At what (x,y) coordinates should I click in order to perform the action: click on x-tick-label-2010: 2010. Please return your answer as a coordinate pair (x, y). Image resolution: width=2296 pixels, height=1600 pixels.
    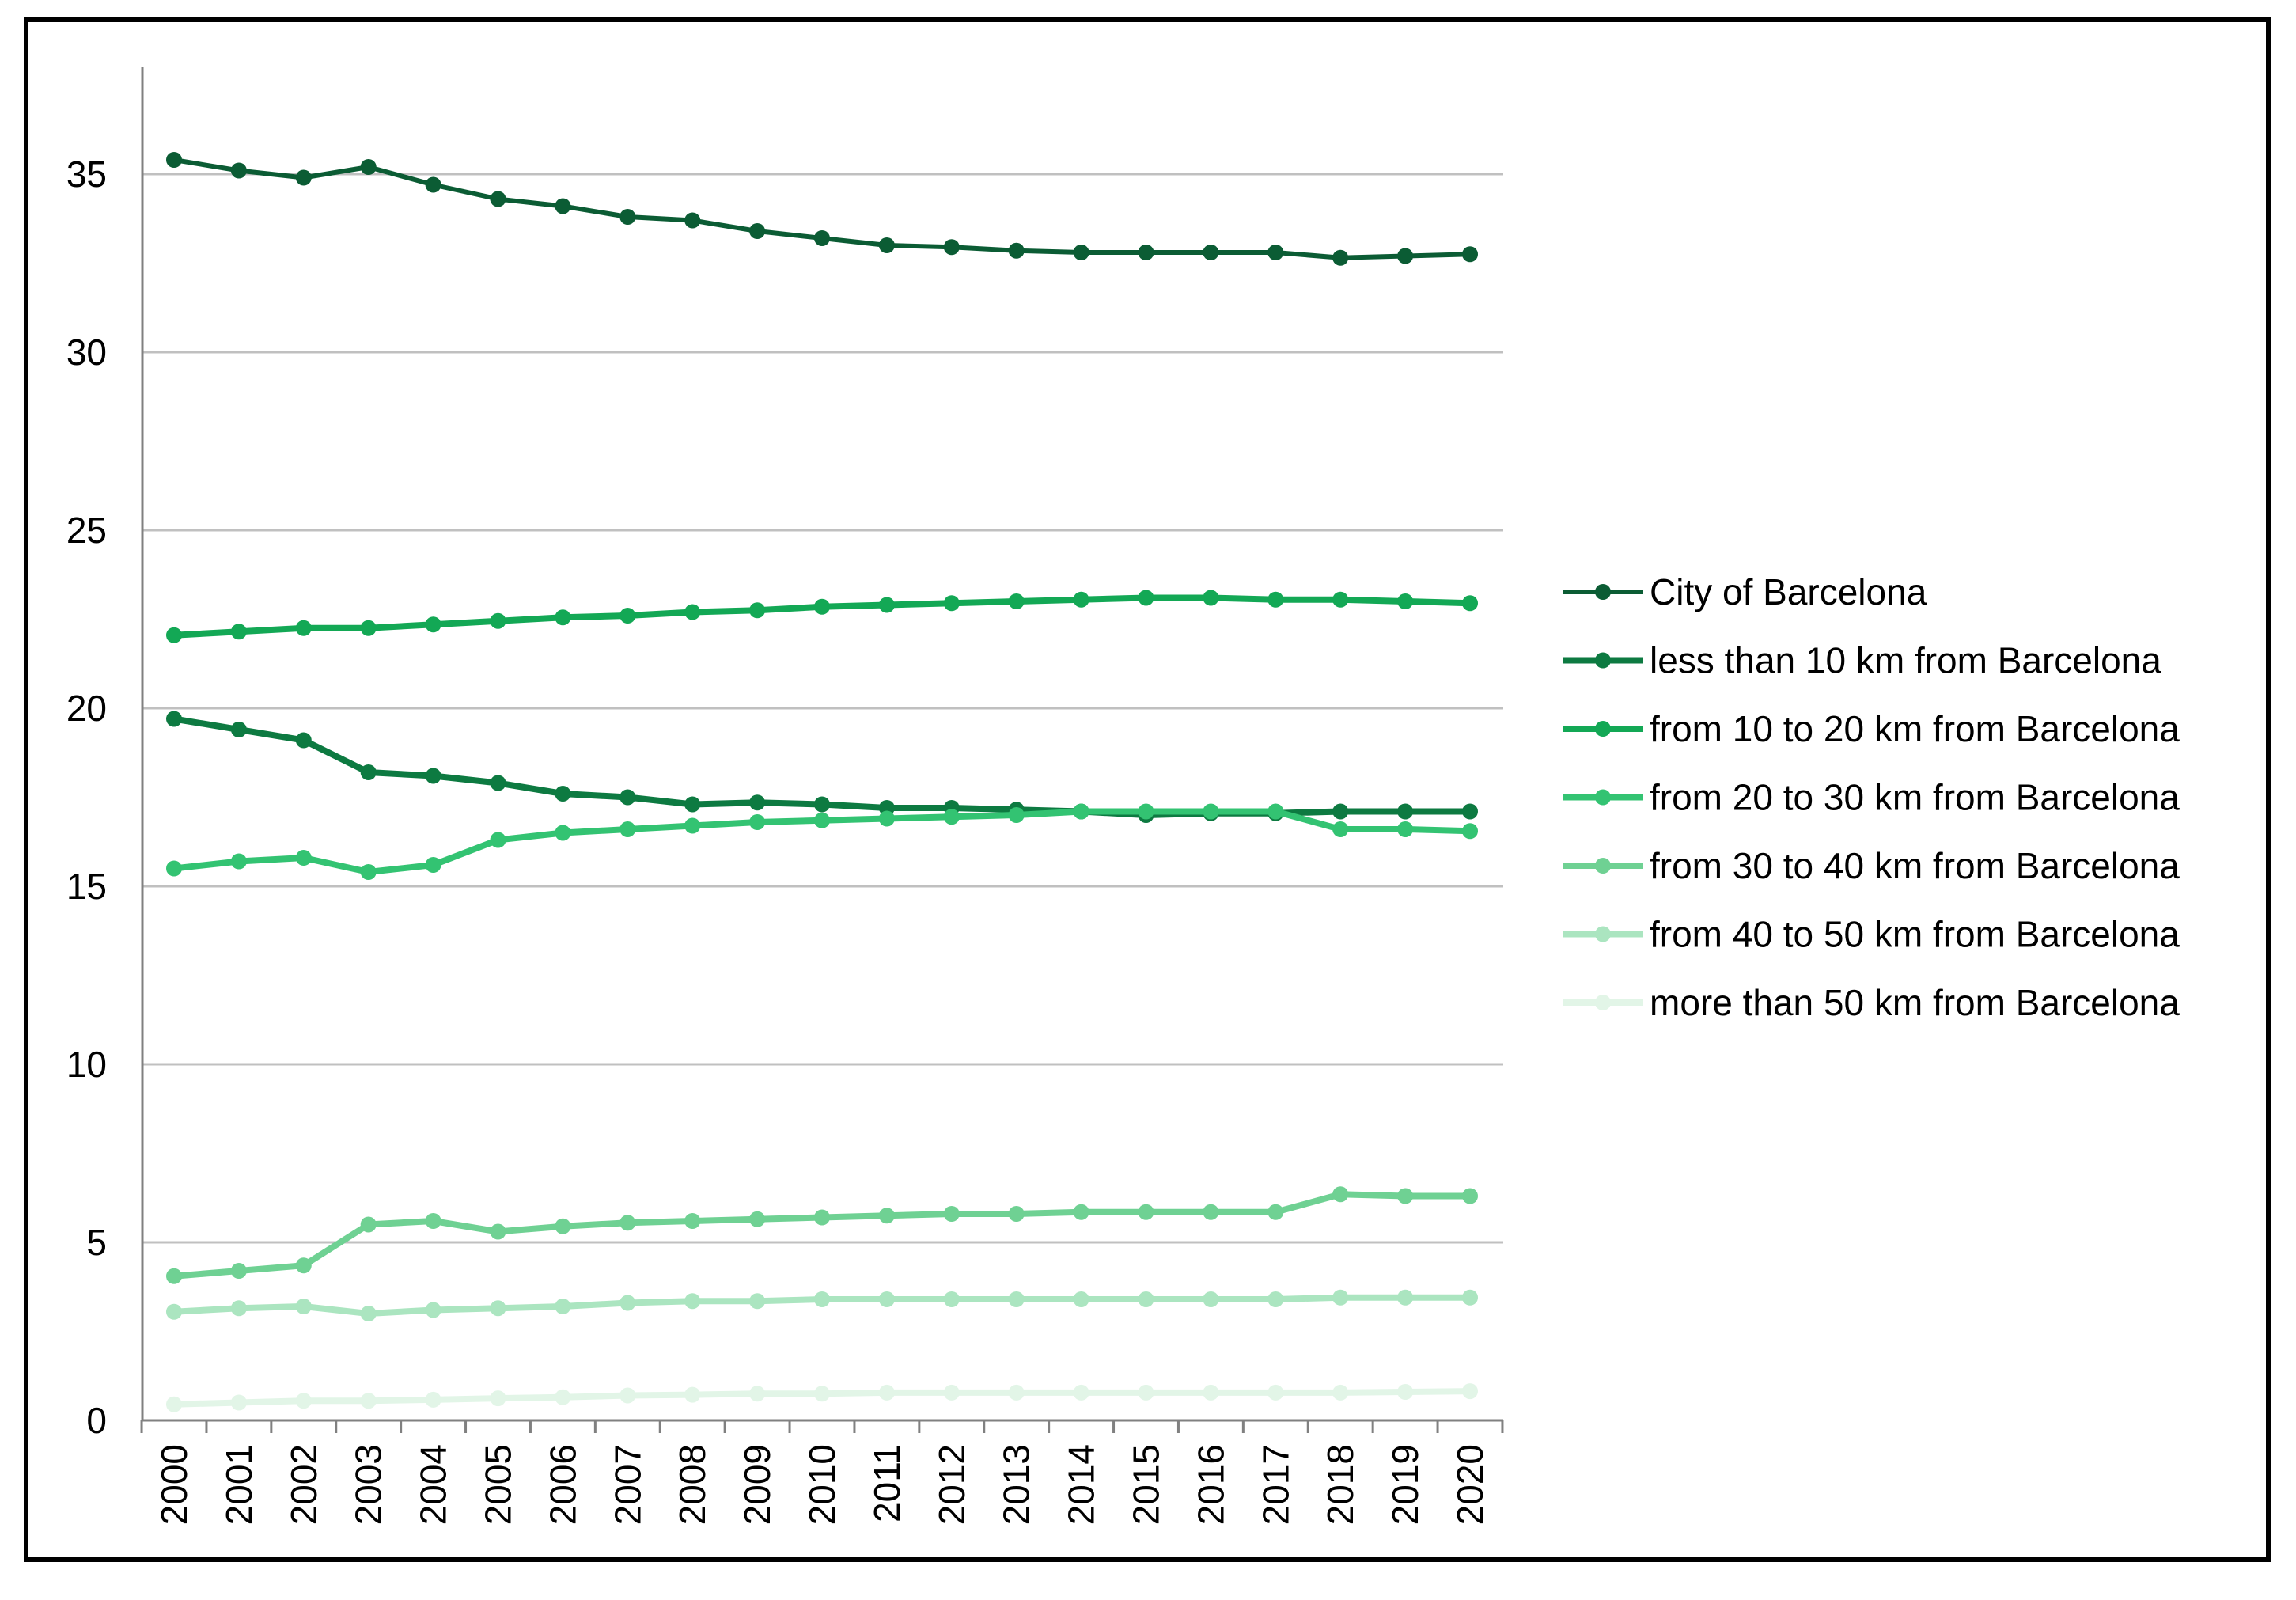
    Looking at the image, I should click on (822, 1484).